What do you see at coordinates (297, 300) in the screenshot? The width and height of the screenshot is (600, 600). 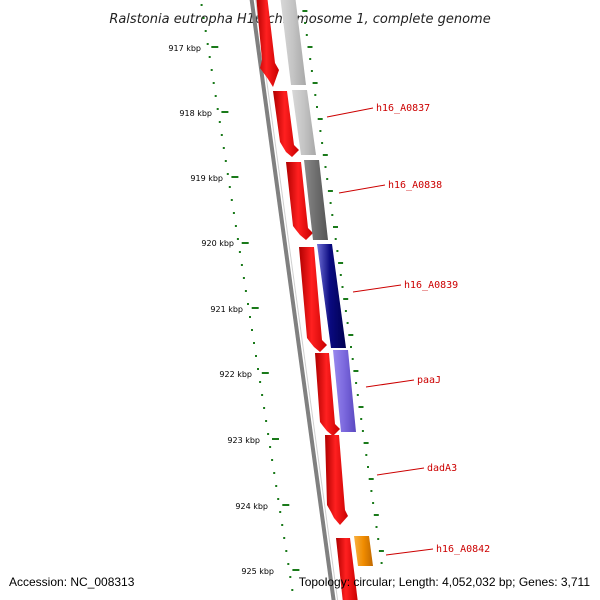 I see `backbone-highlight` at bounding box center [297, 300].